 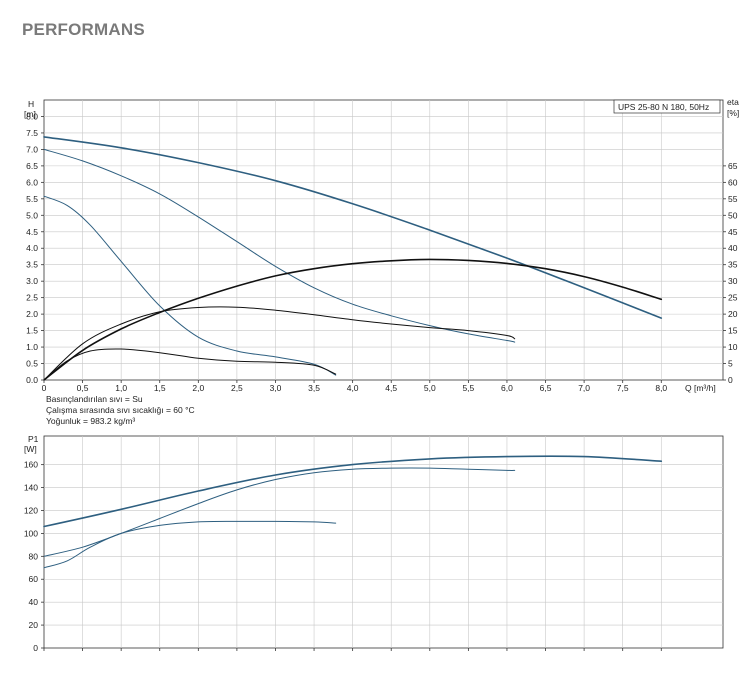 I want to click on head-tick-label: 6.0, so click(x=32, y=182).